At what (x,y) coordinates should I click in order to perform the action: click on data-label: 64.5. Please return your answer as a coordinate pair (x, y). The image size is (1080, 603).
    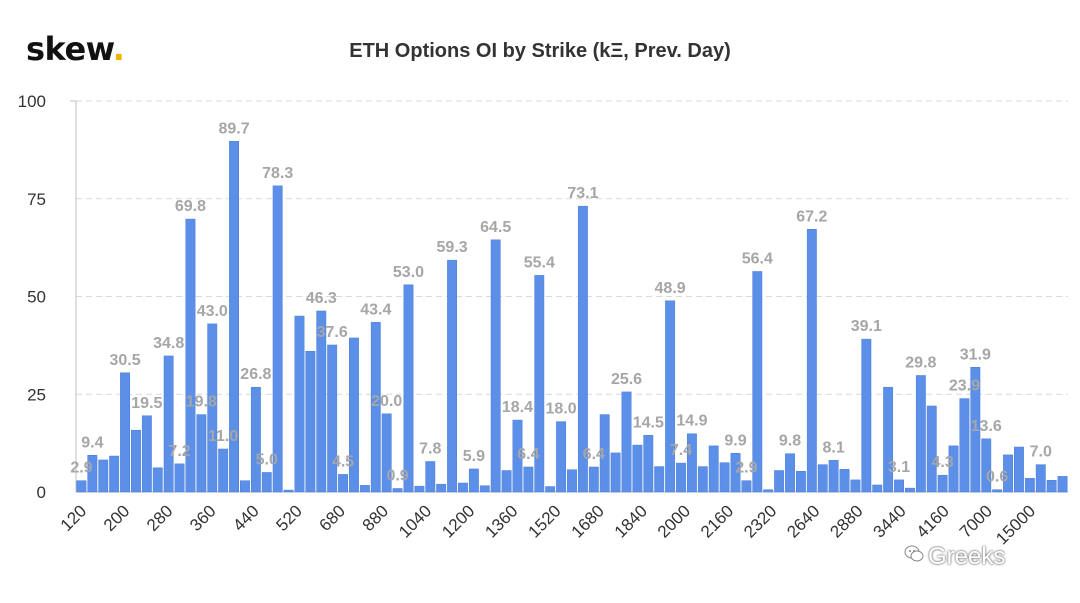
    Looking at the image, I should click on (495, 227).